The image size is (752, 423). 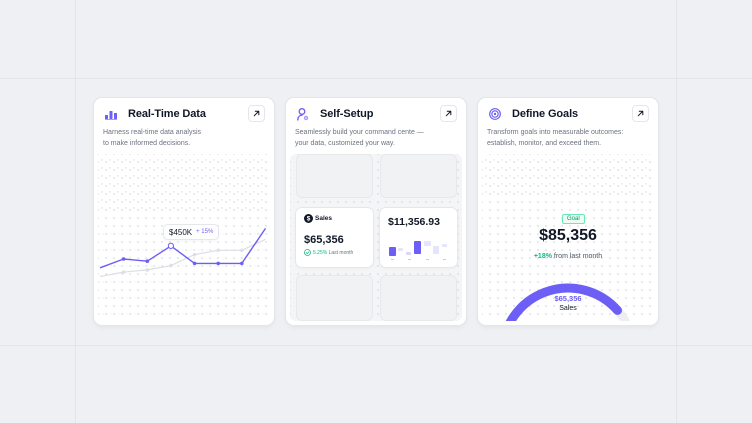 What do you see at coordinates (568, 298) in the screenshot?
I see `gauge-value: $65,356` at bounding box center [568, 298].